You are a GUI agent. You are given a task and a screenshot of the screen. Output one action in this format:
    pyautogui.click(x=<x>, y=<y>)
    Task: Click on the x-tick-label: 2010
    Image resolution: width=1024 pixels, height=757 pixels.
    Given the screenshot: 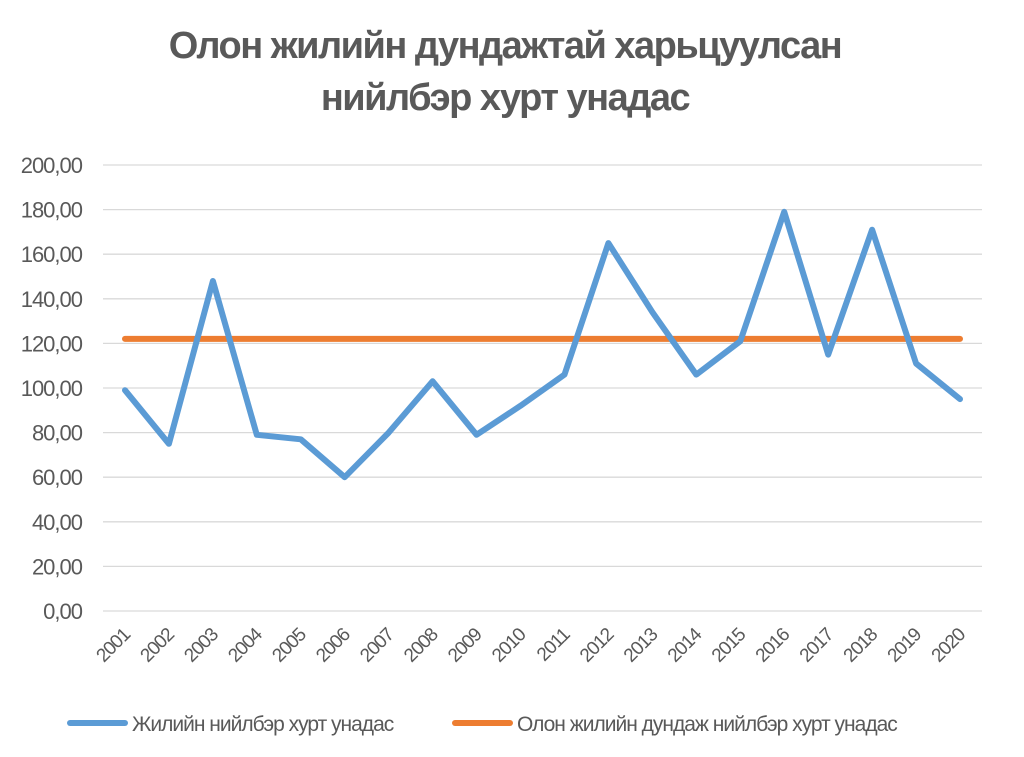 What is the action you would take?
    pyautogui.click(x=509, y=645)
    